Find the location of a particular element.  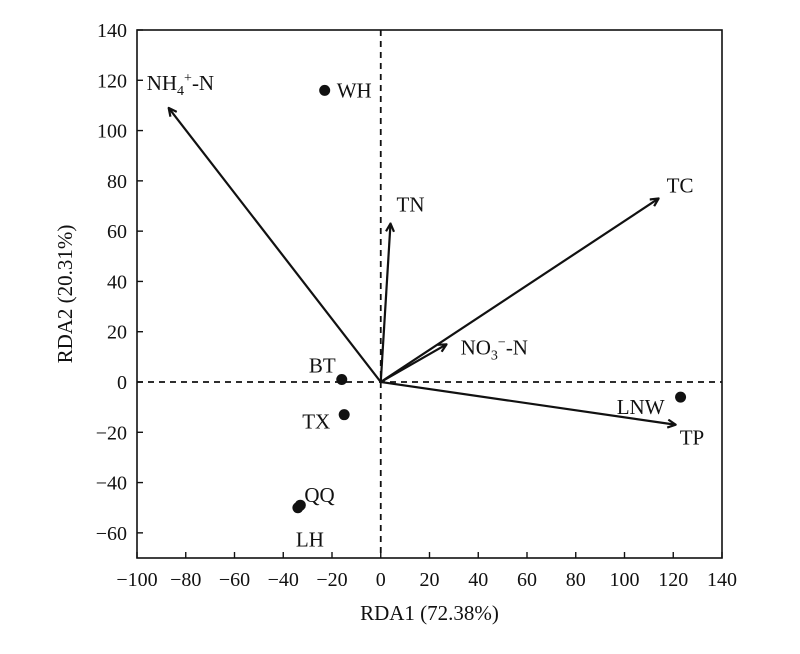

y-tick-label: 140 is located at coordinates (112, 31).